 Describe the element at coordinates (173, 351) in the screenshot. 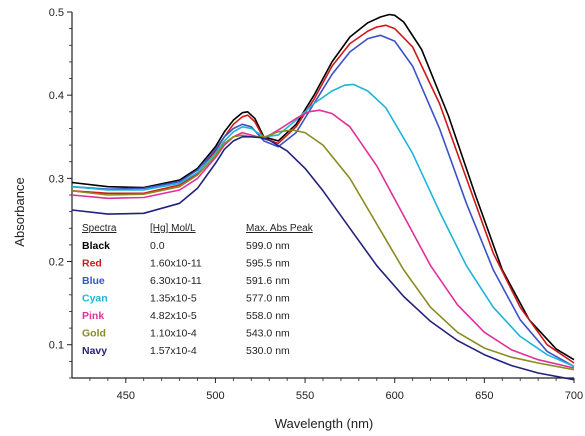

I see `legend-concentration: 1.57x10-4` at that location.